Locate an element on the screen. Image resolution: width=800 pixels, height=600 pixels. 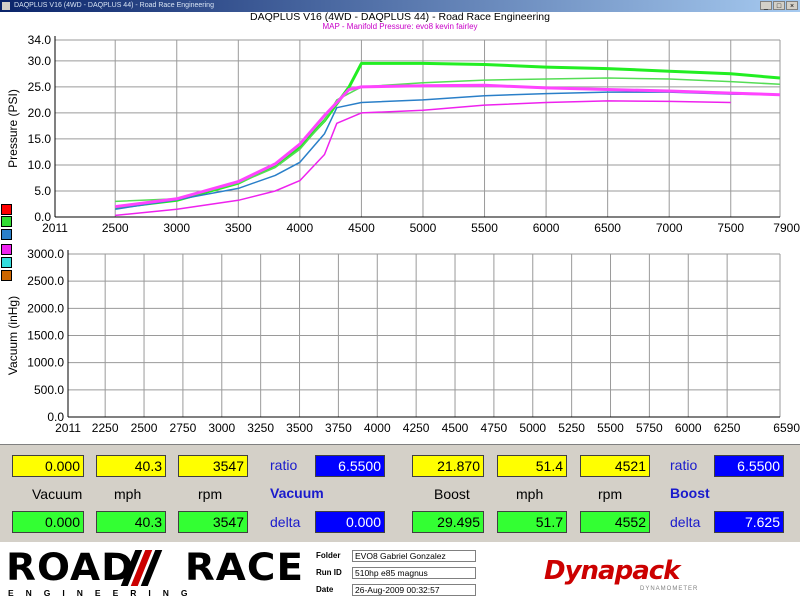
vacuum-value-field-2: 0.000 is located at coordinates (48, 522).